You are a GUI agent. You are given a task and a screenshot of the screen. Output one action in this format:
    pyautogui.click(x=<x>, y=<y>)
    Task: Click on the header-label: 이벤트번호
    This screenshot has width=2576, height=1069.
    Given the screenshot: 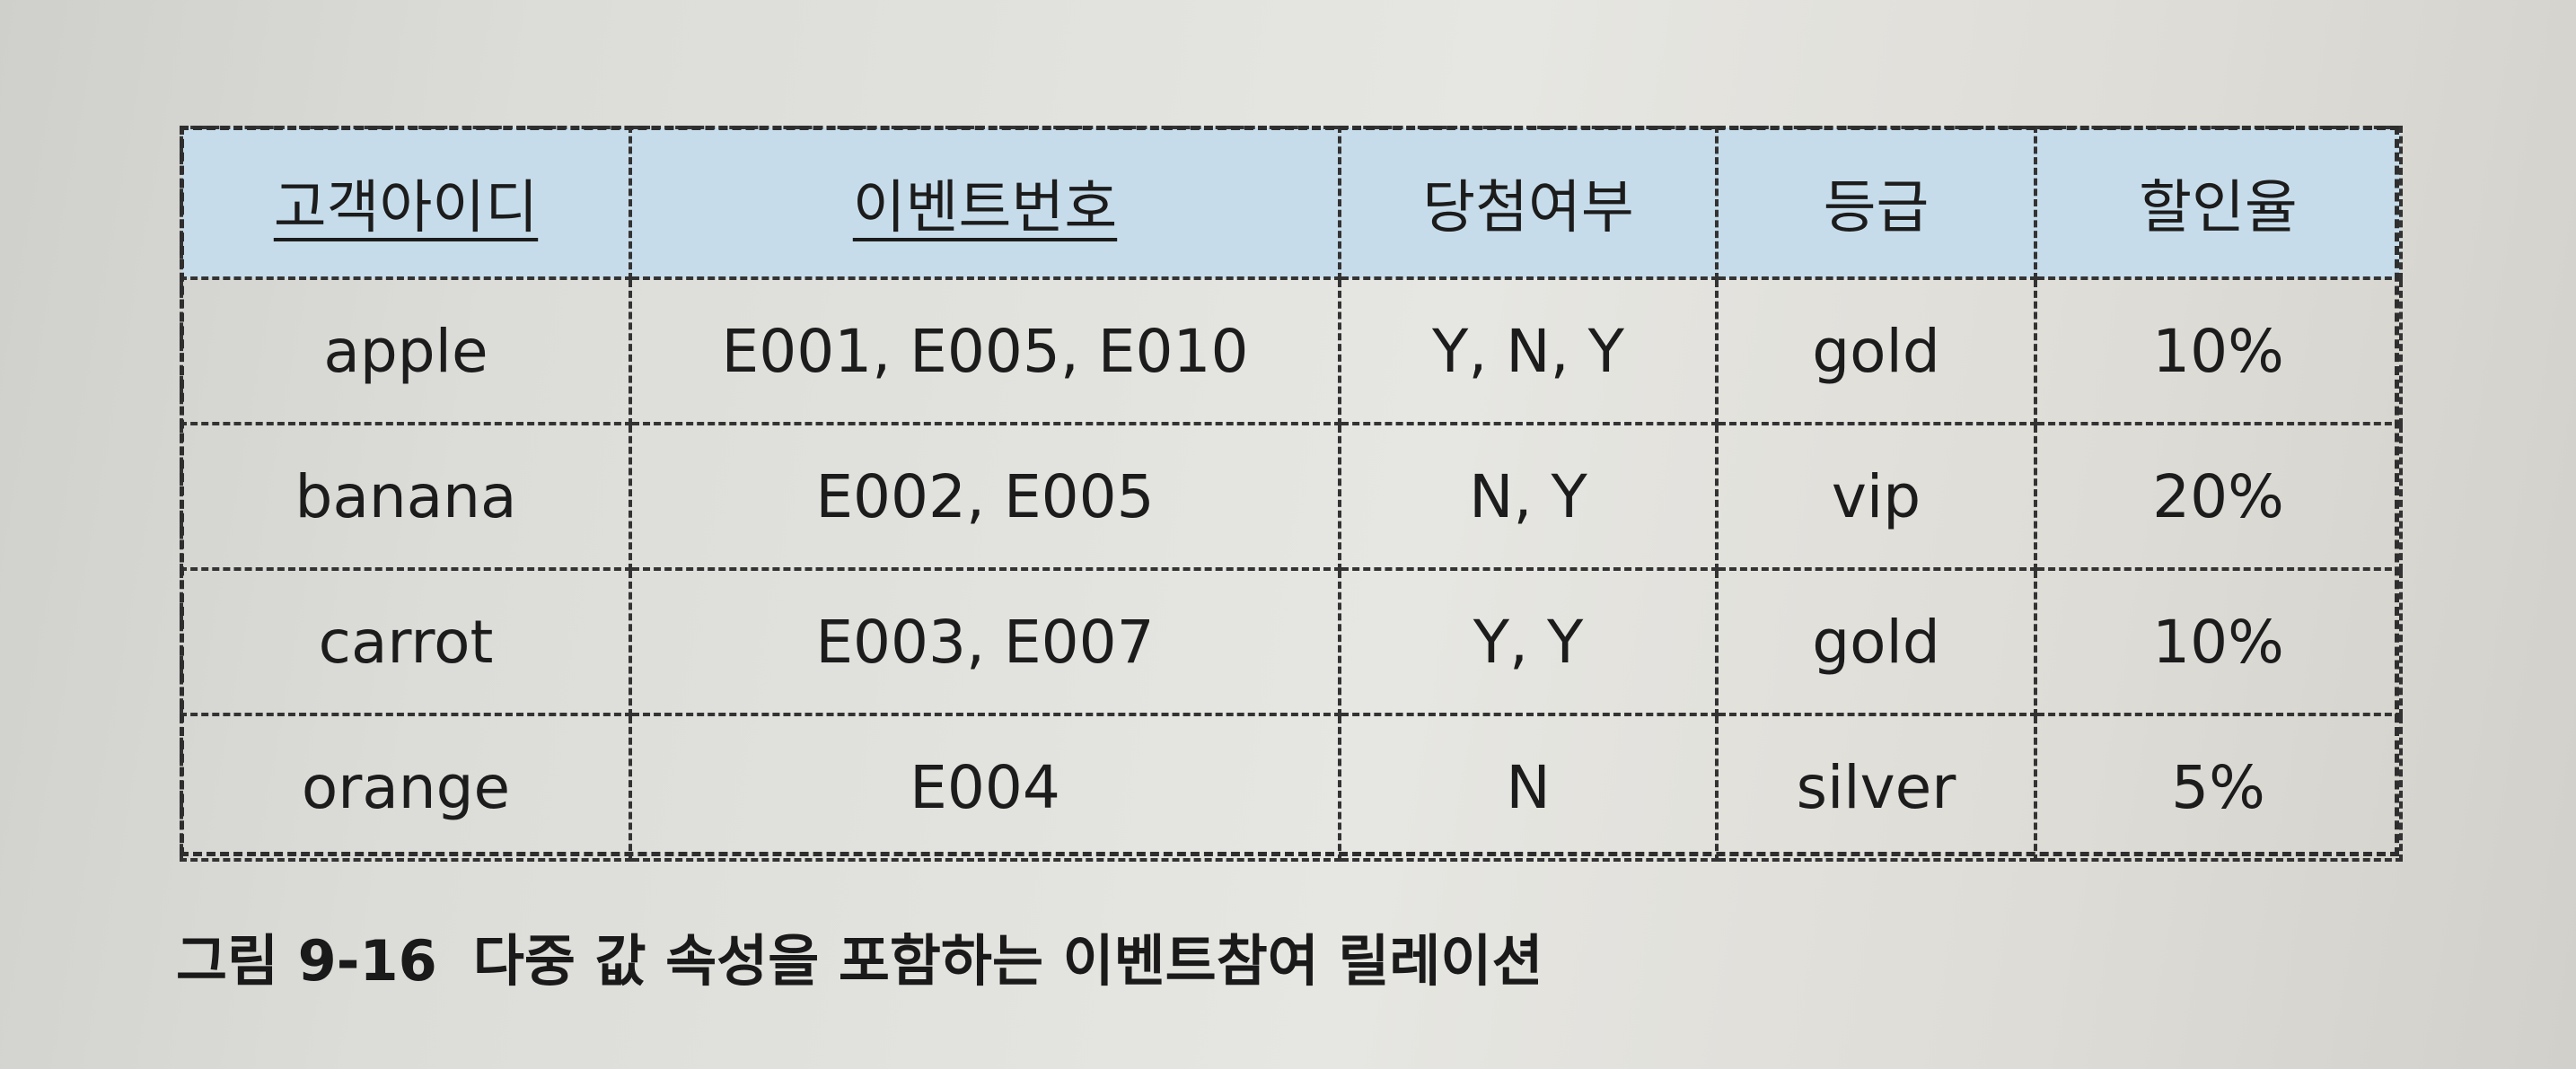 What is the action you would take?
    pyautogui.click(x=985, y=208)
    